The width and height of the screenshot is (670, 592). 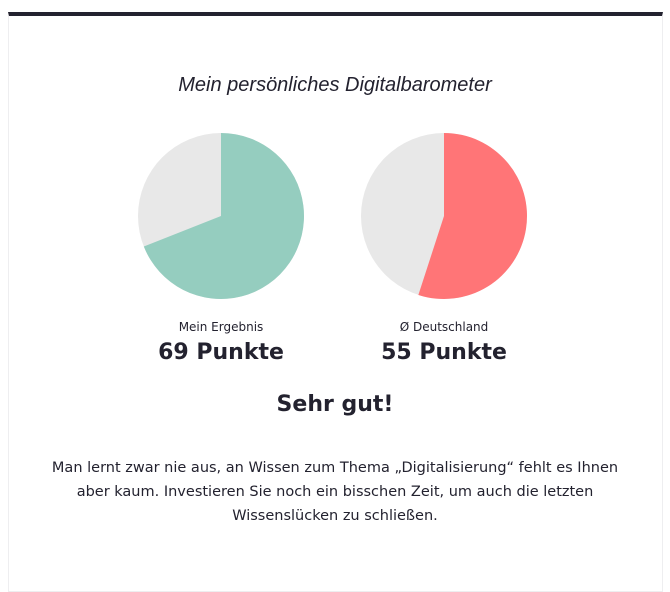 What do you see at coordinates (444, 327) in the screenshot?
I see `germany-average-label: Ø Deutschland` at bounding box center [444, 327].